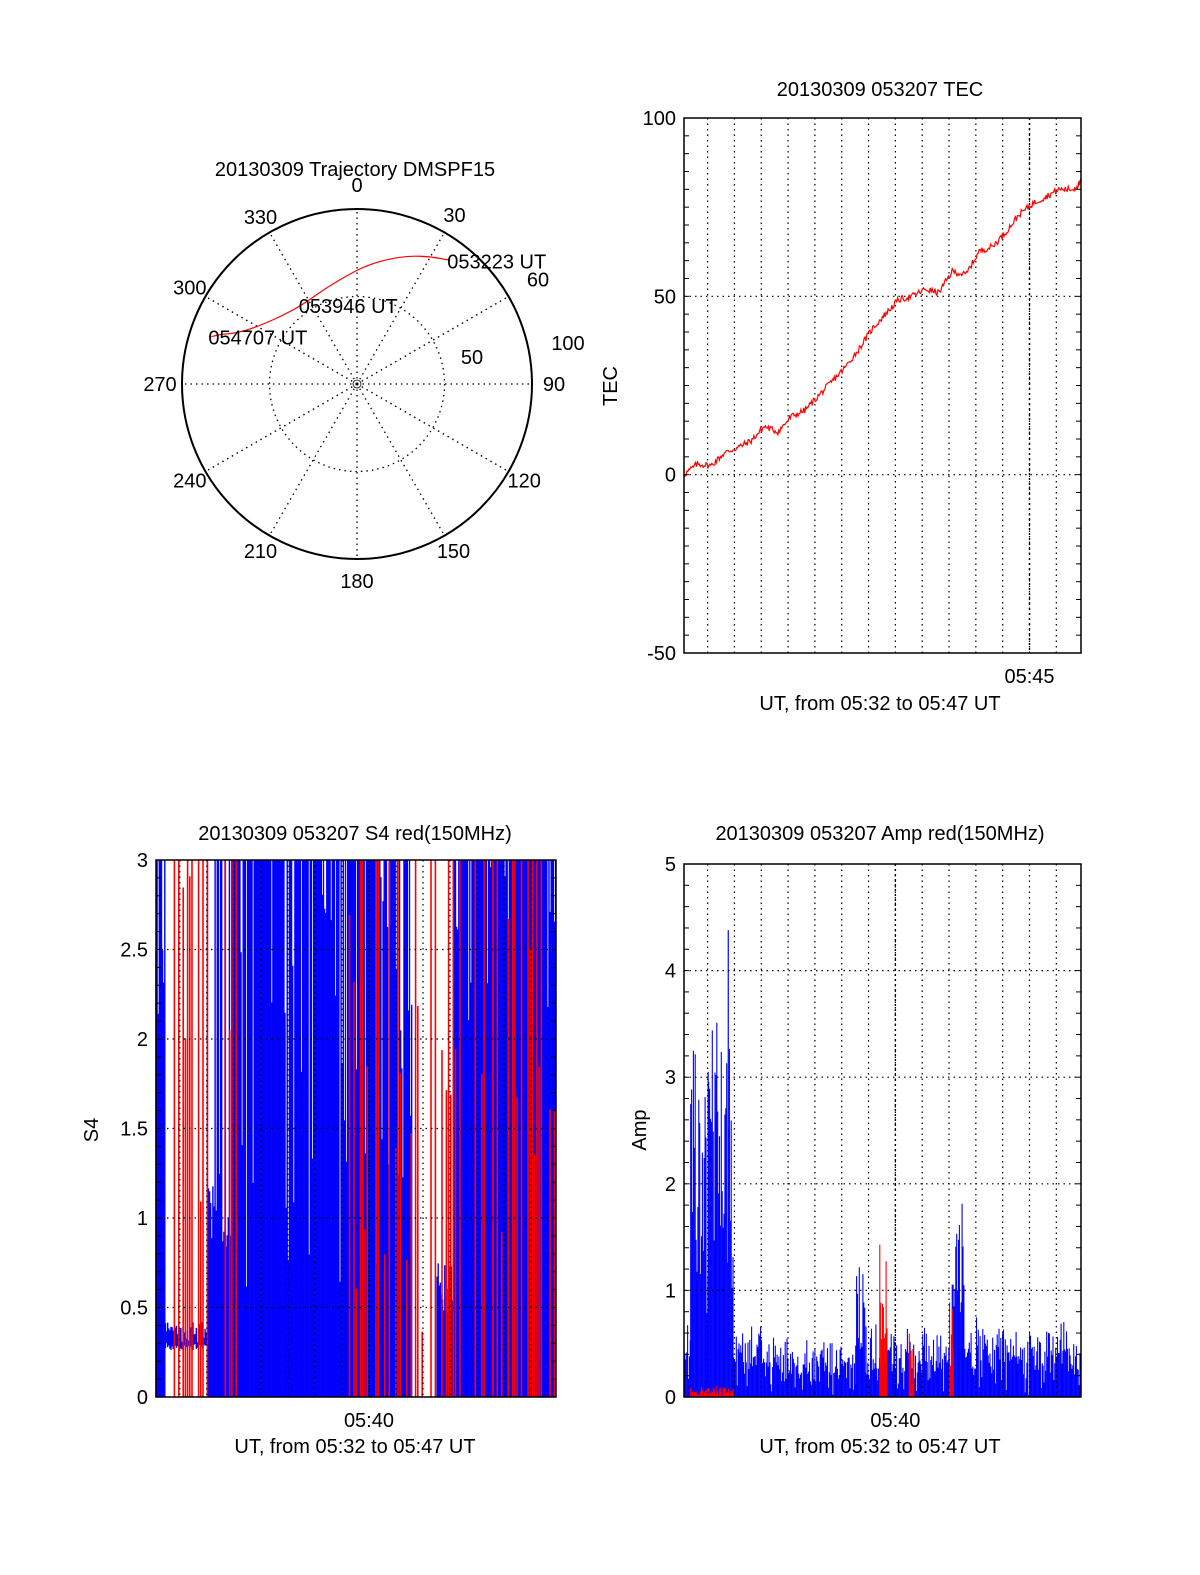  I want to click on polar-radial-labels: 50 100, so click(523, 351).